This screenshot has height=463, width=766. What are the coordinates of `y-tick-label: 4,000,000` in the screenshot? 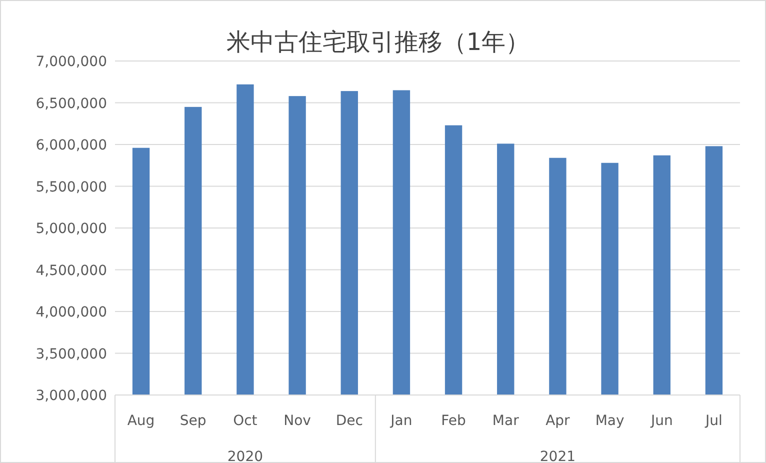 It's located at (71, 312).